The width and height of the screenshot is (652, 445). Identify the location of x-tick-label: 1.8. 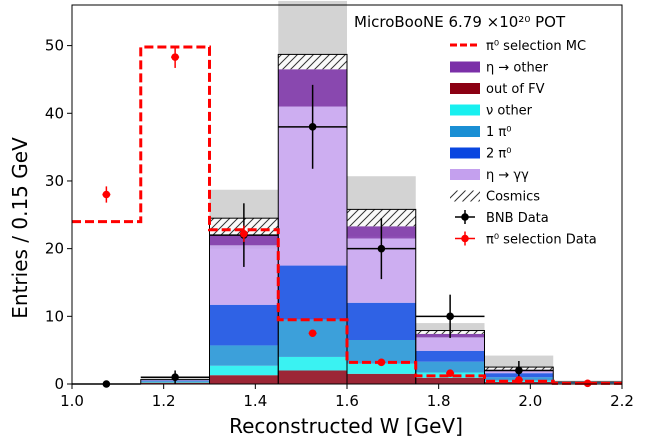
(439, 401).